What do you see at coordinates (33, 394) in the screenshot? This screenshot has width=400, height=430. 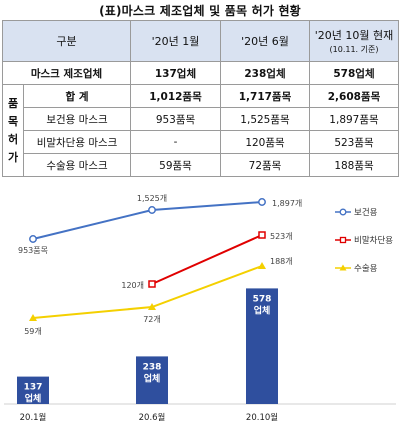 I see `bar-label: 137 업체` at bounding box center [33, 394].